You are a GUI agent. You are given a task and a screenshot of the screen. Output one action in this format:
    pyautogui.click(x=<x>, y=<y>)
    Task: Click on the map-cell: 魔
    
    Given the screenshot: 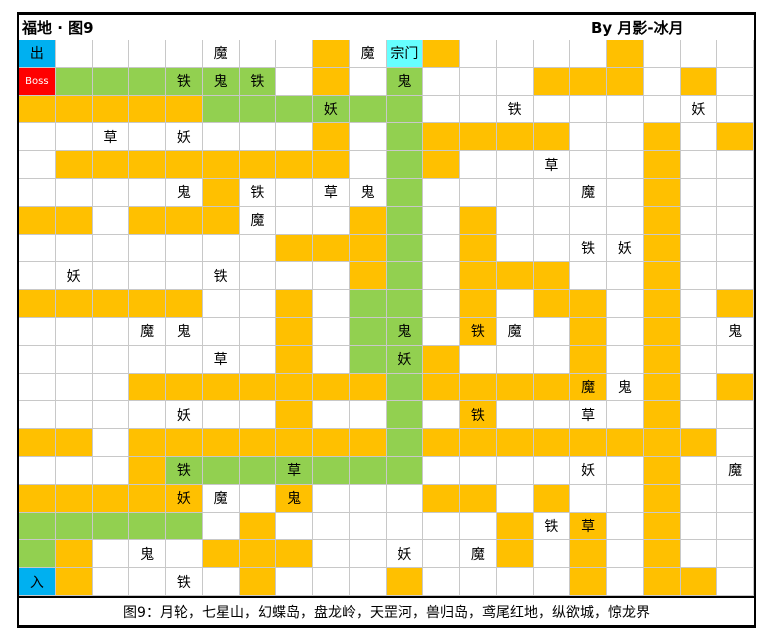 What is the action you would take?
    pyautogui.click(x=515, y=331)
    